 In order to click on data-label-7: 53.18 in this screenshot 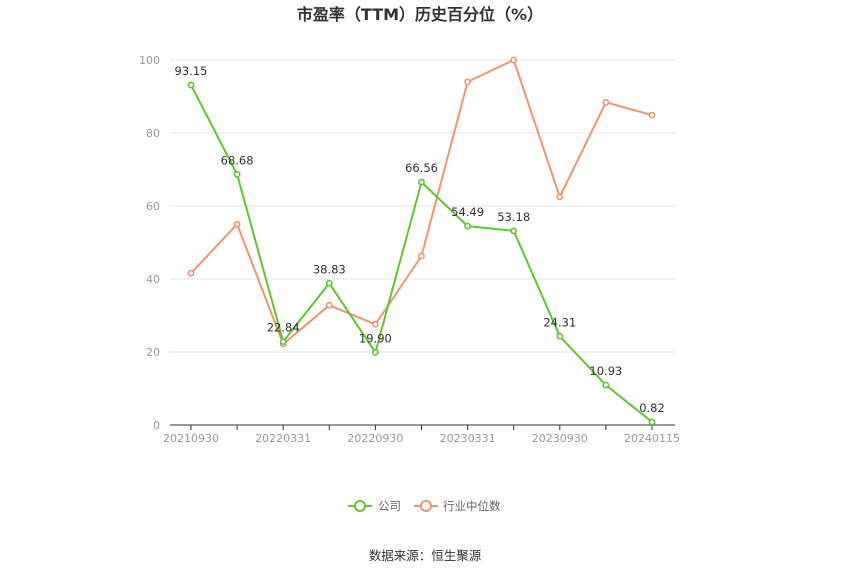, I will do `click(513, 217)`.